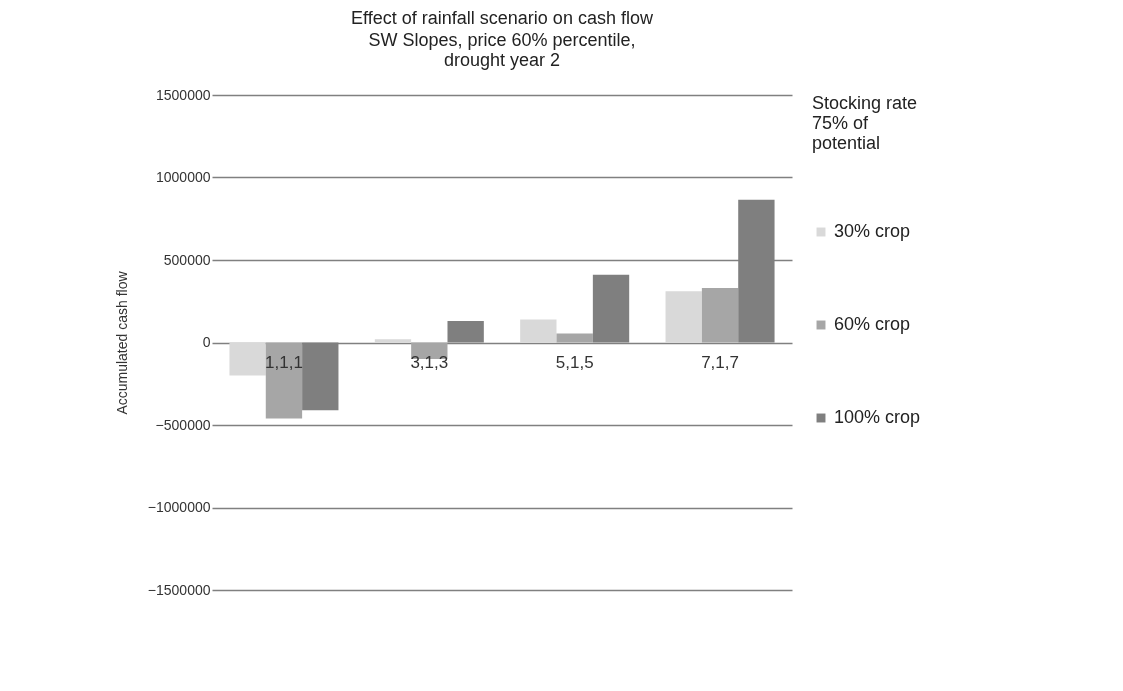  I want to click on x-tick-label: 1,1,1, so click(284, 362).